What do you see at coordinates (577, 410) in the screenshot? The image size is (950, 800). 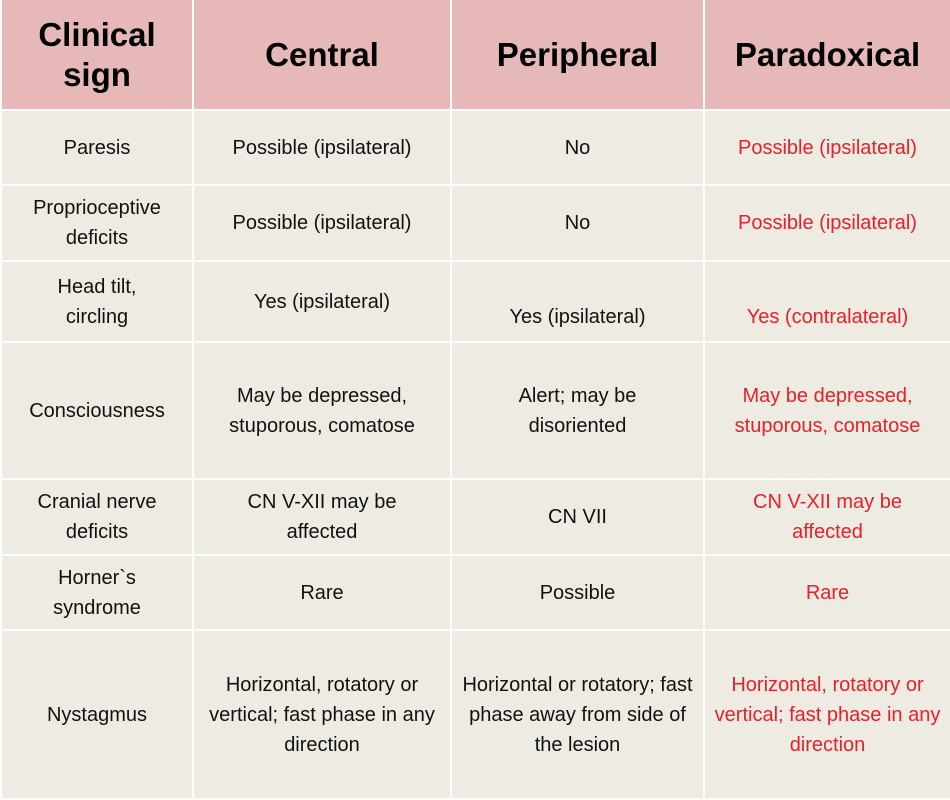 I see `peripheral-cell: Alert; may be disoriented` at bounding box center [577, 410].